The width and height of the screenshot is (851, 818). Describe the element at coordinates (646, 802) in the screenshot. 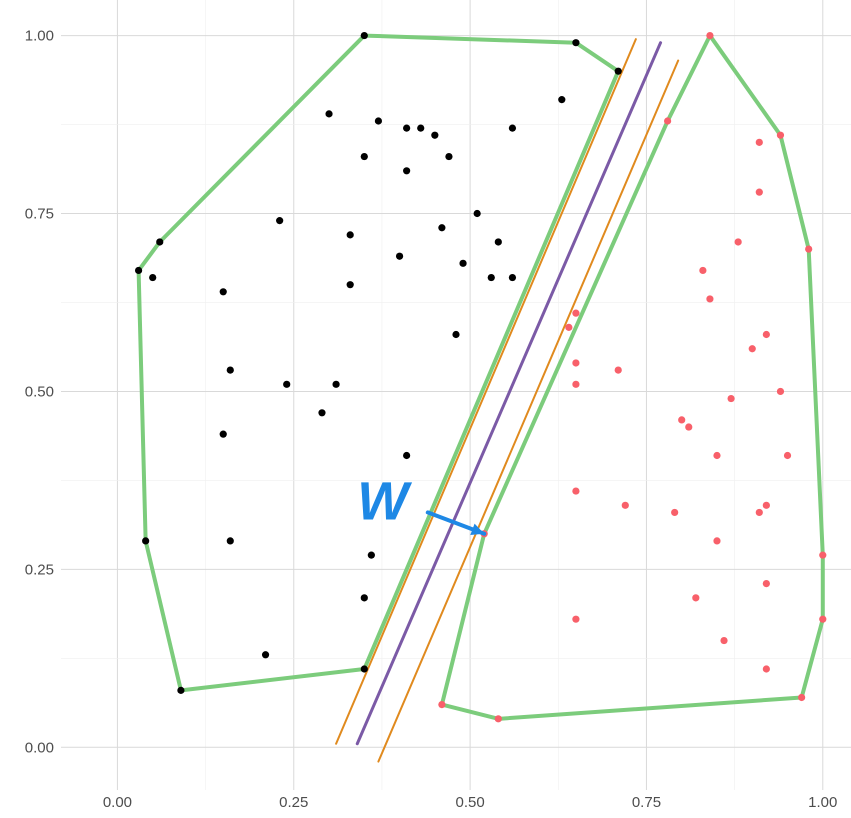

I see `x-tick-label: 0.75` at that location.